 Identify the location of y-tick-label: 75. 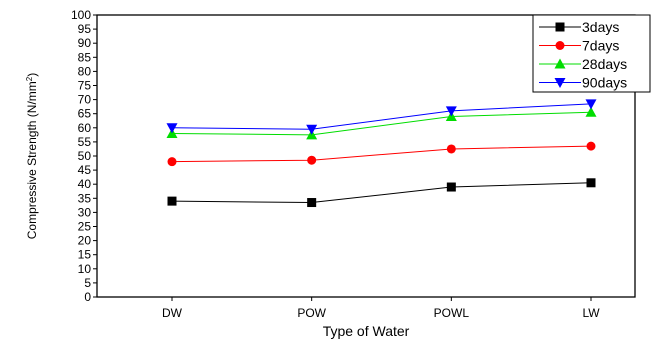
(85, 86).